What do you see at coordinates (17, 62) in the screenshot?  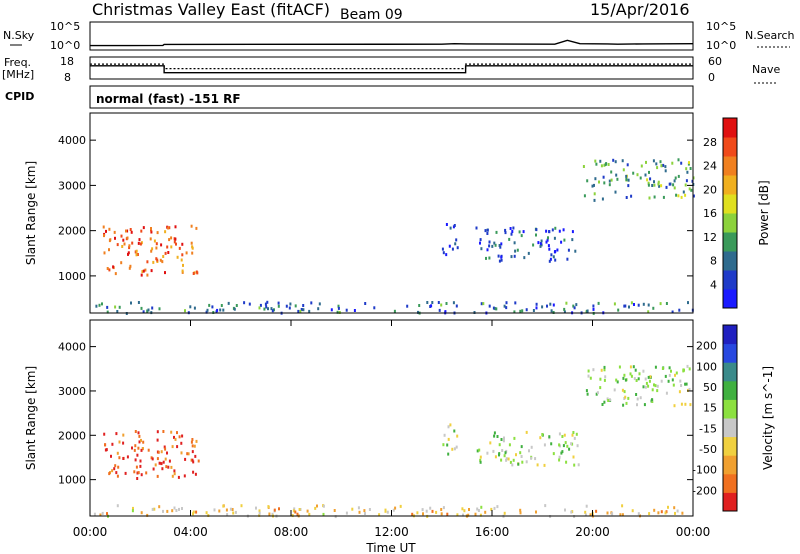 I see `freq-label-top: Freq.` at bounding box center [17, 62].